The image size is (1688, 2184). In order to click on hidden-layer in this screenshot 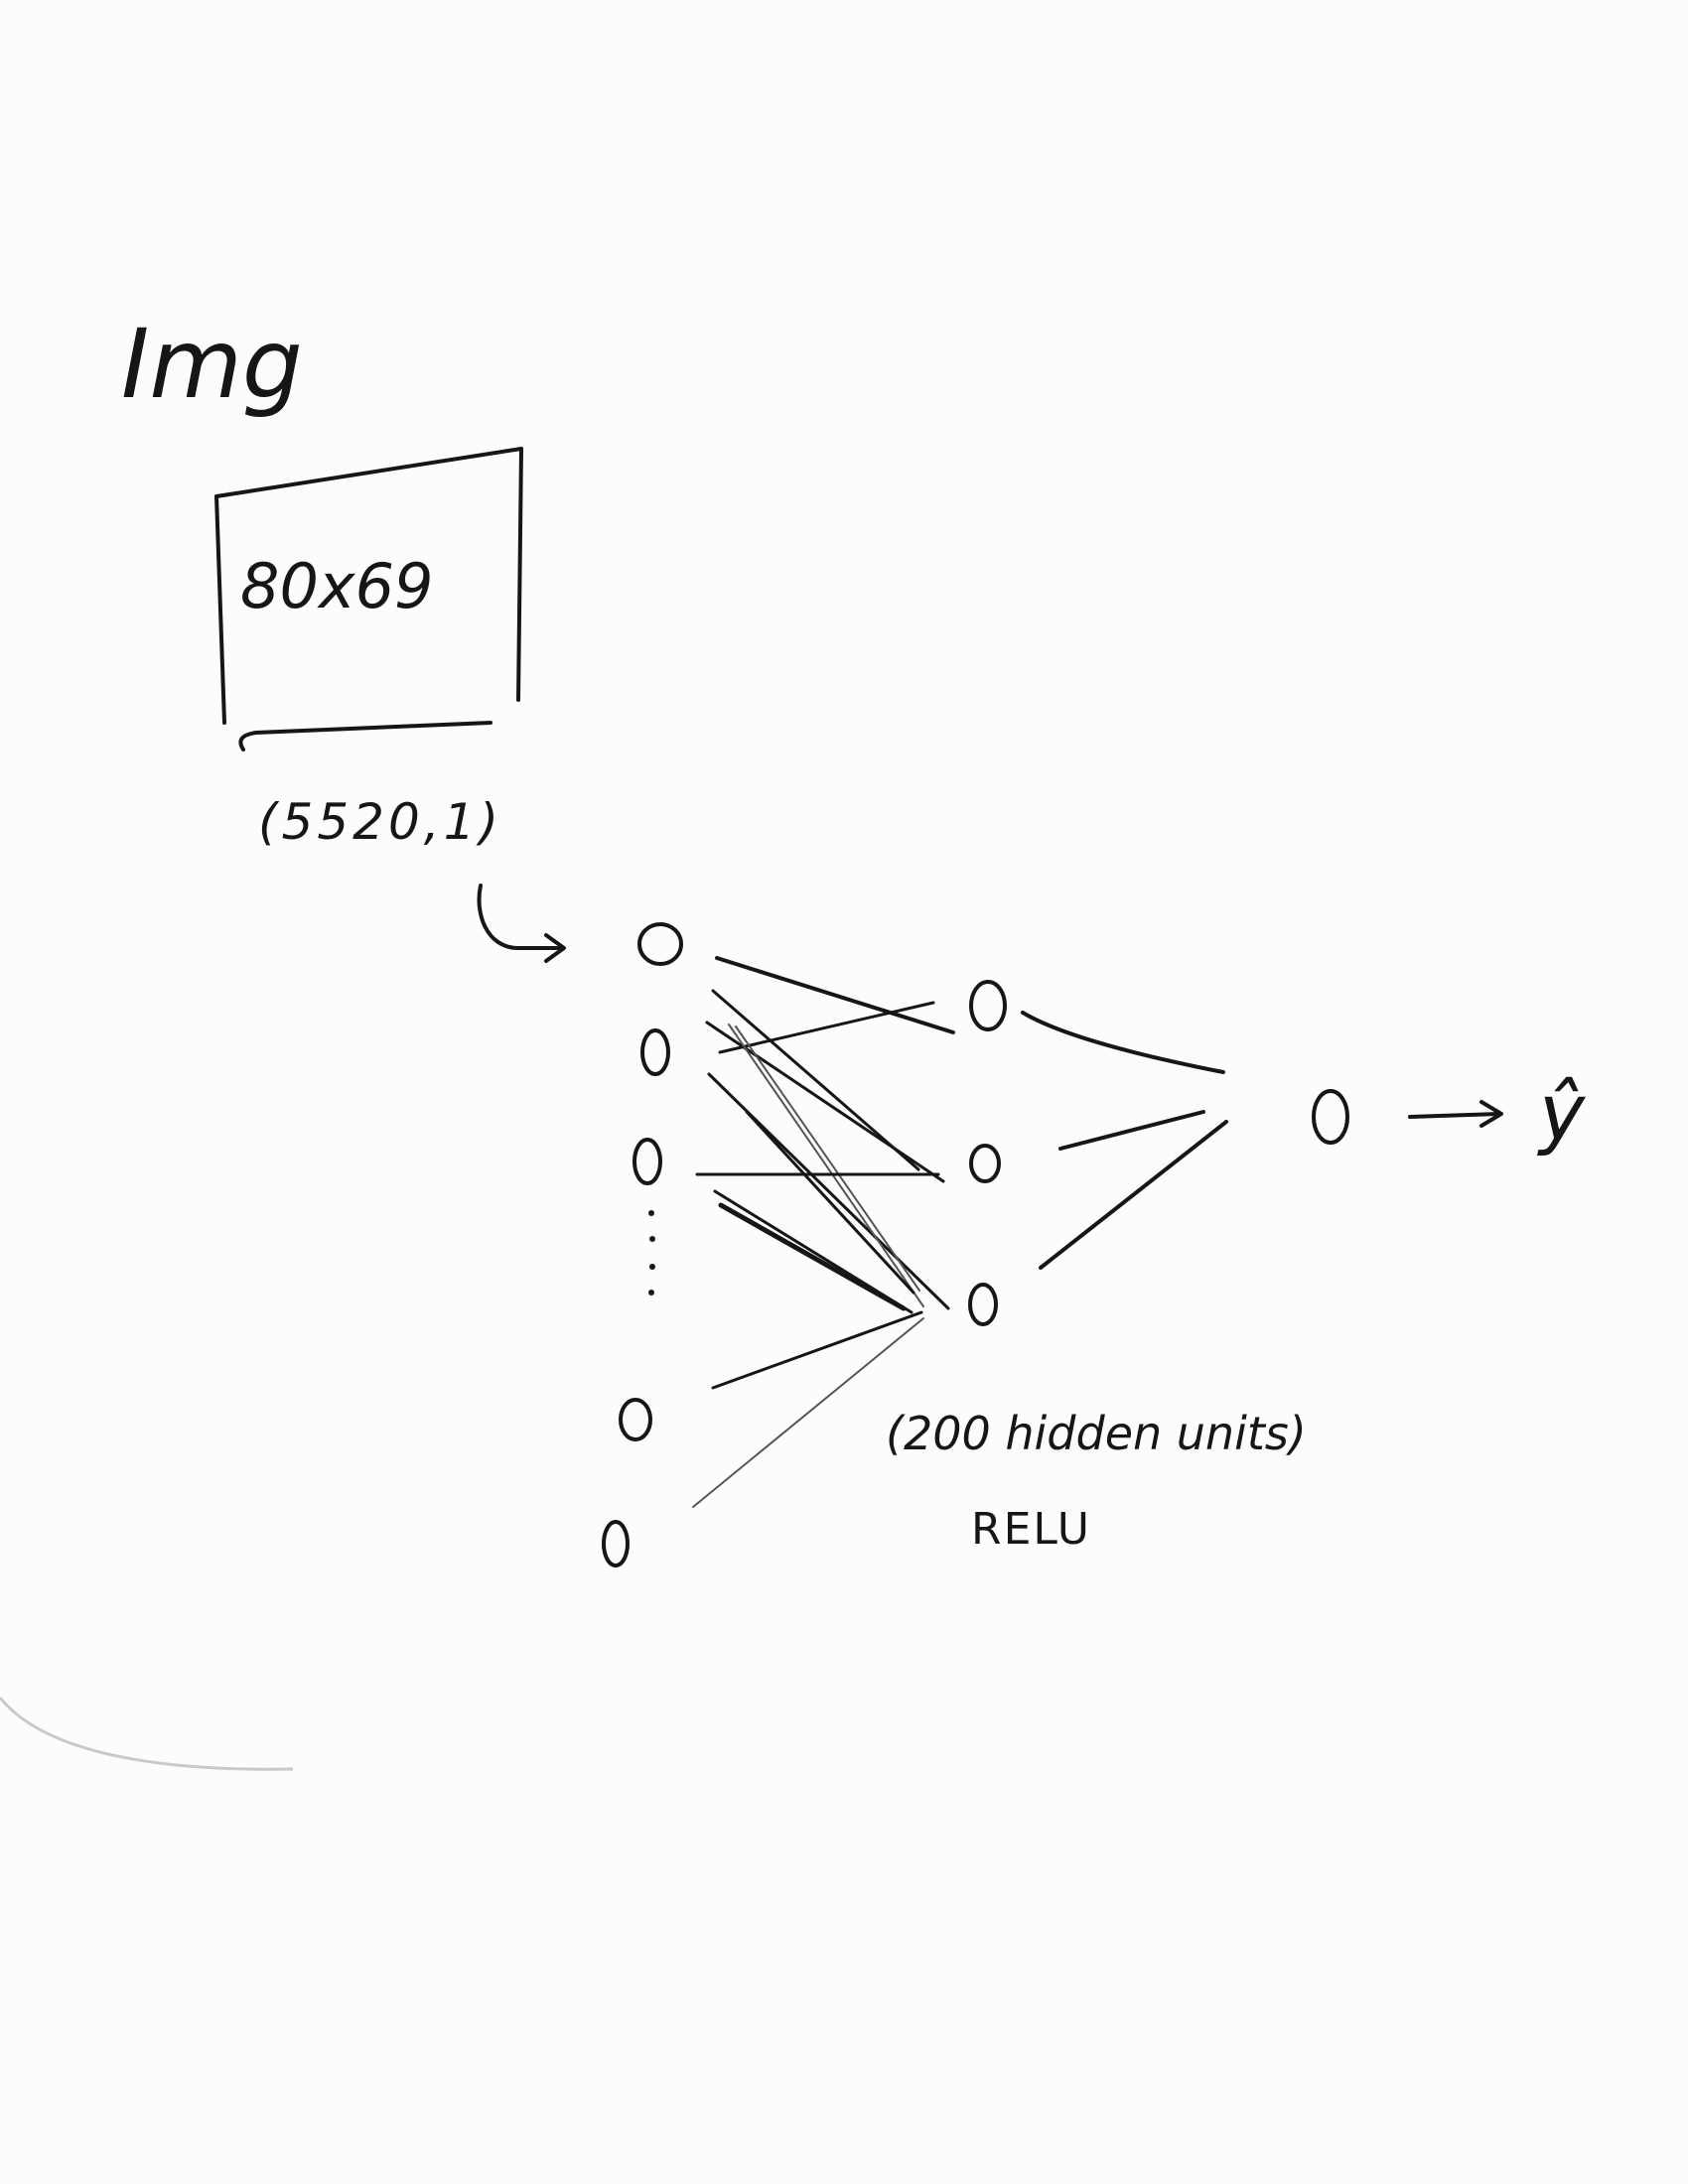, I will do `click(987, 1153)`.